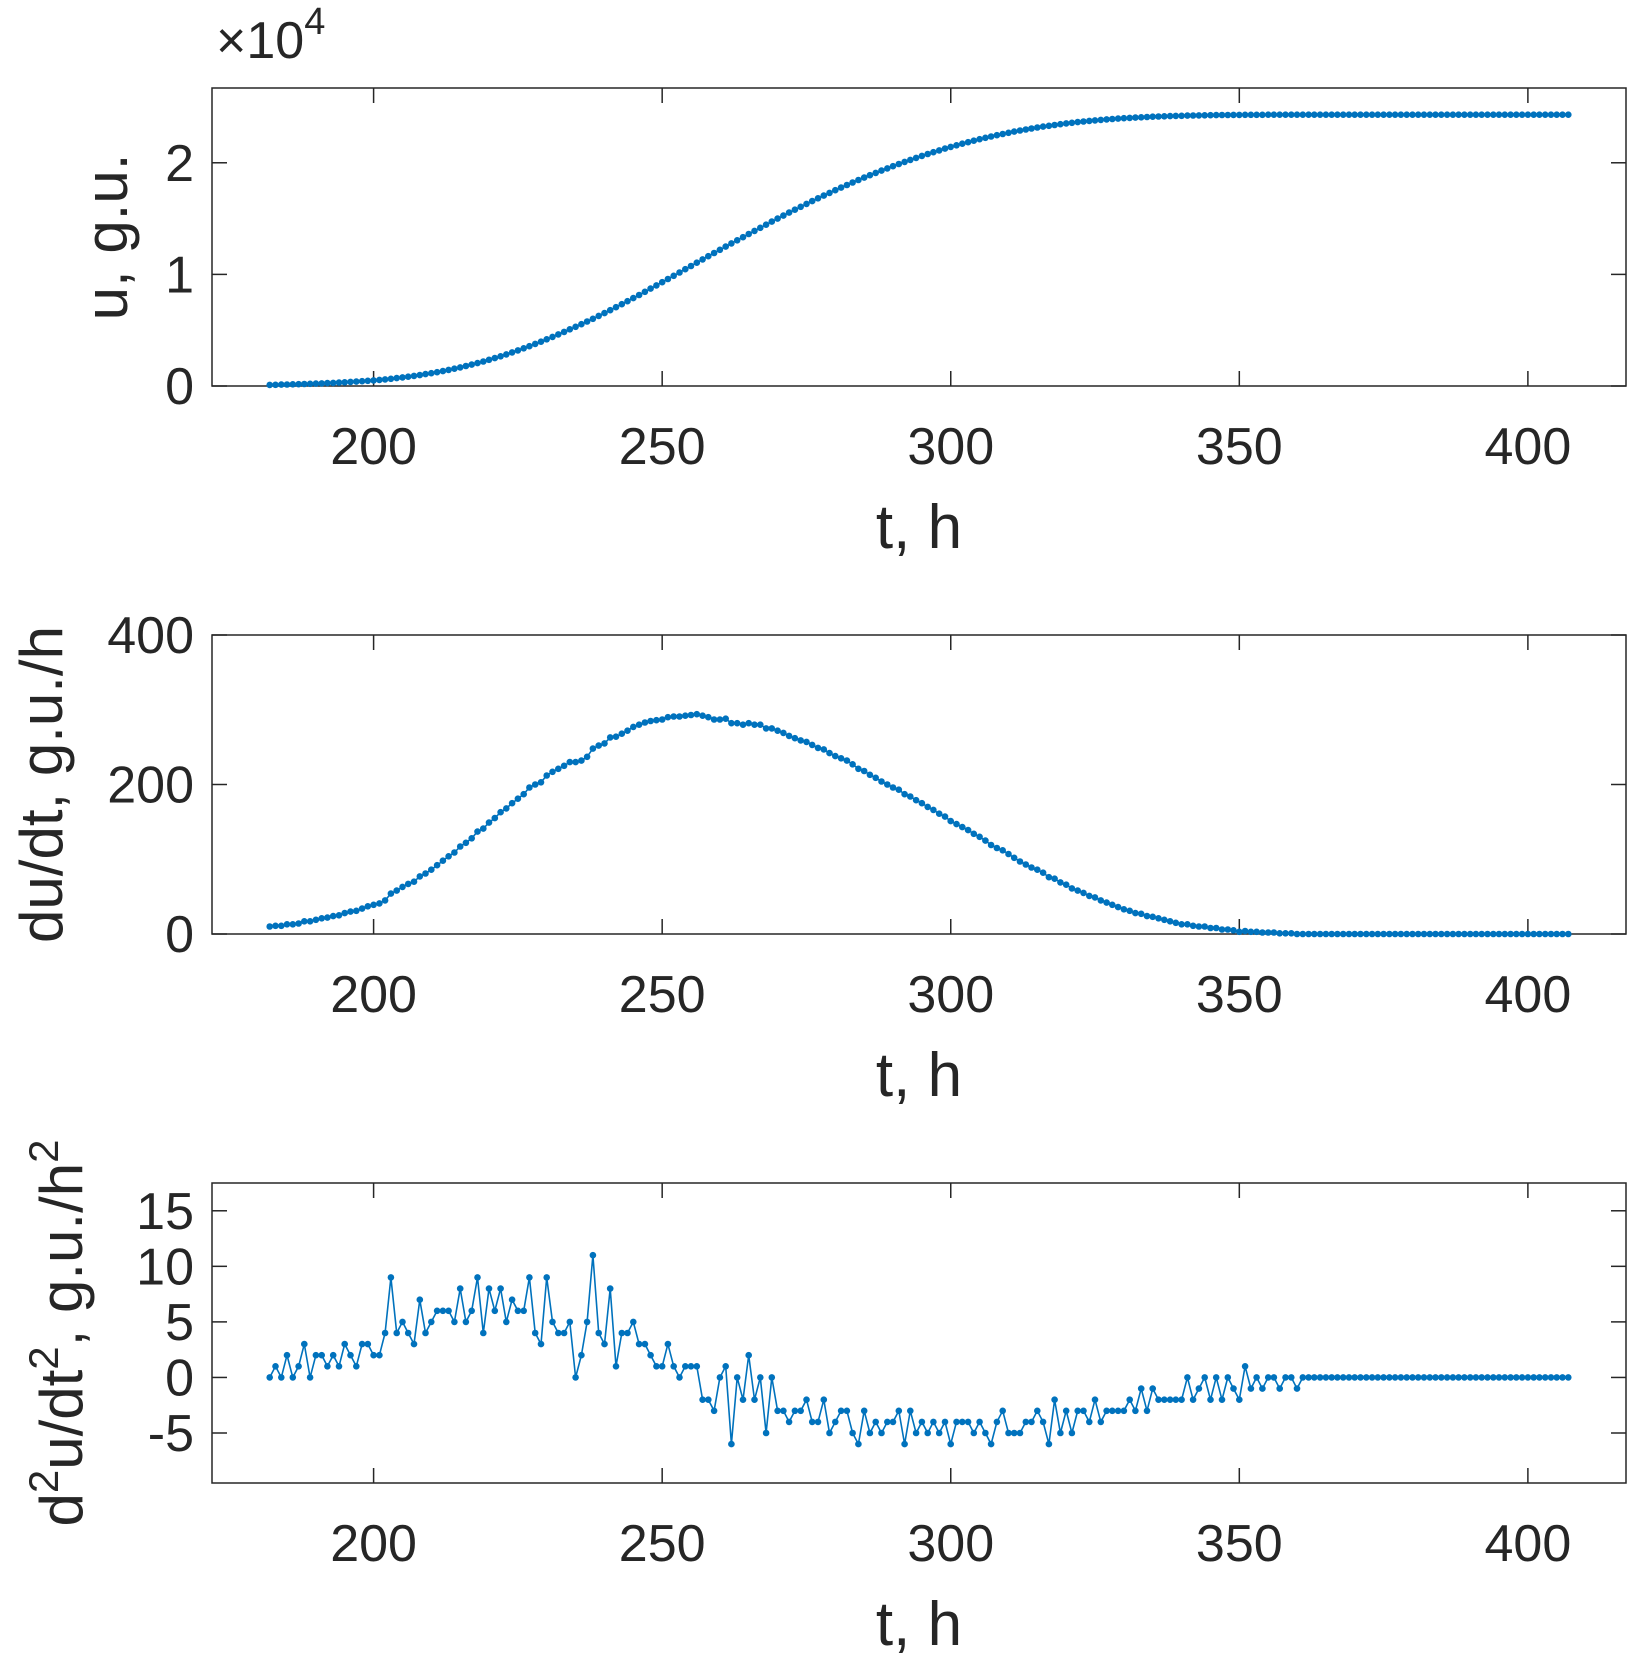  I want to click on y-axis-label-part: u/dt, so click(61, 1419).